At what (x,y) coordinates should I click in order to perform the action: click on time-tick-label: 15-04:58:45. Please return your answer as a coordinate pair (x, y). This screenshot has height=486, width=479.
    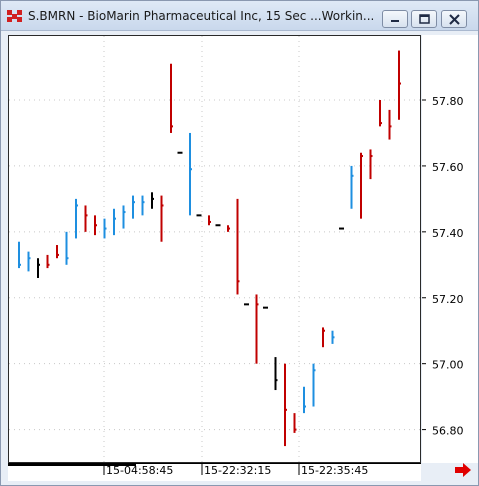
    Looking at the image, I should click on (139, 470).